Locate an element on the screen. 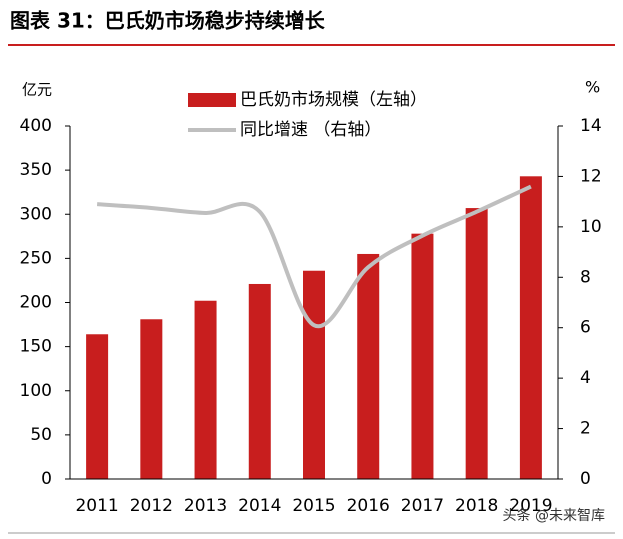  y2-axis-label: % is located at coordinates (592, 87).